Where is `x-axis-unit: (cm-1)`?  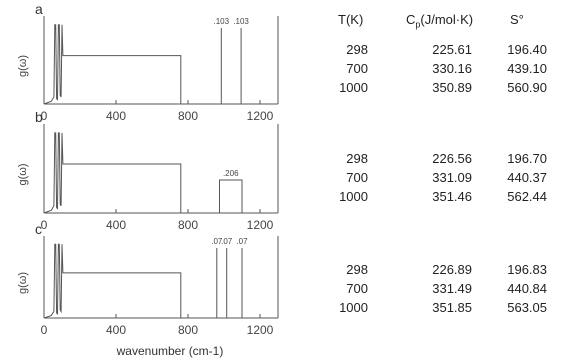
x-axis-unit: (cm-1) is located at coordinates (206, 351).